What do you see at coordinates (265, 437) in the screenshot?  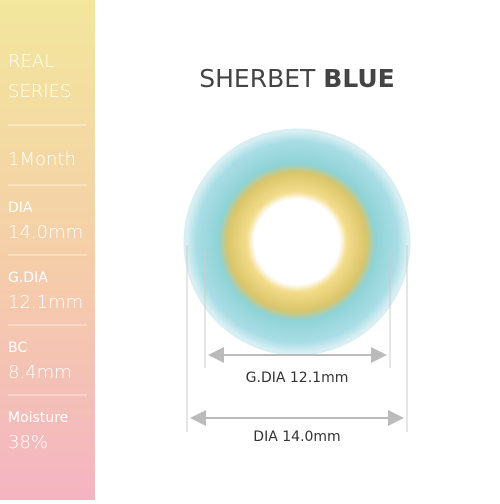 I see `dim-name: DIA` at bounding box center [265, 437].